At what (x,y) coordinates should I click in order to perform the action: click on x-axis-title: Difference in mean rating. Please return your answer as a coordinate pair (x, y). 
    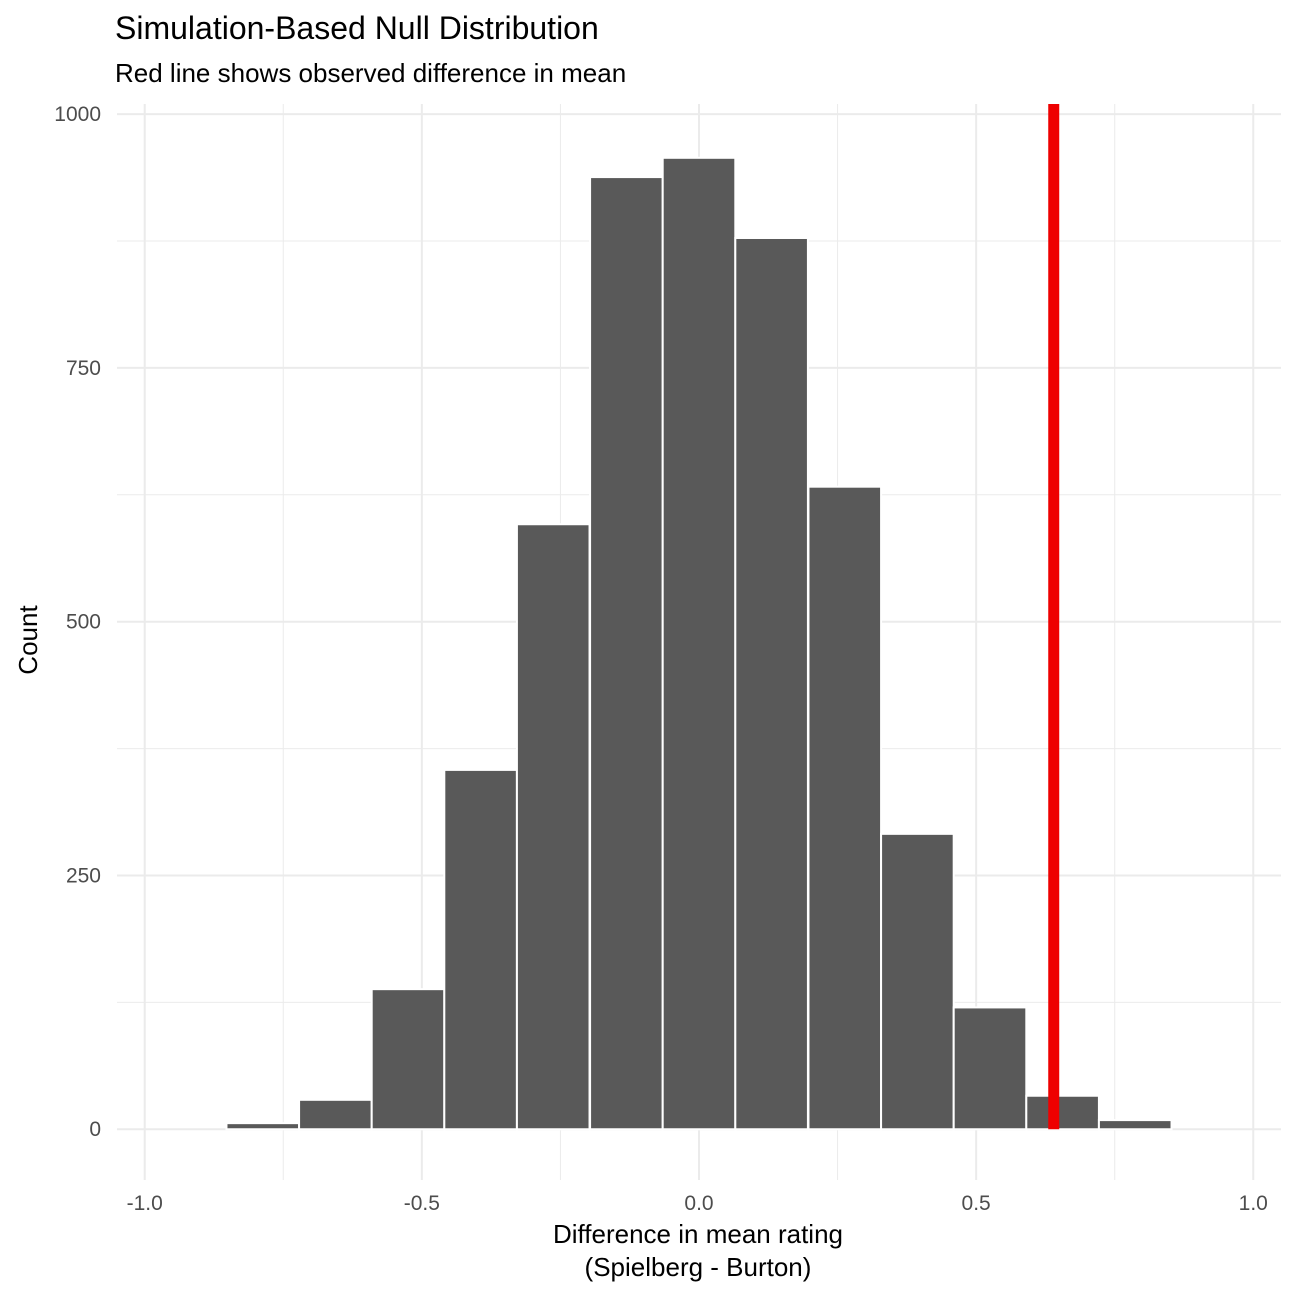
    Looking at the image, I should click on (698, 1234).